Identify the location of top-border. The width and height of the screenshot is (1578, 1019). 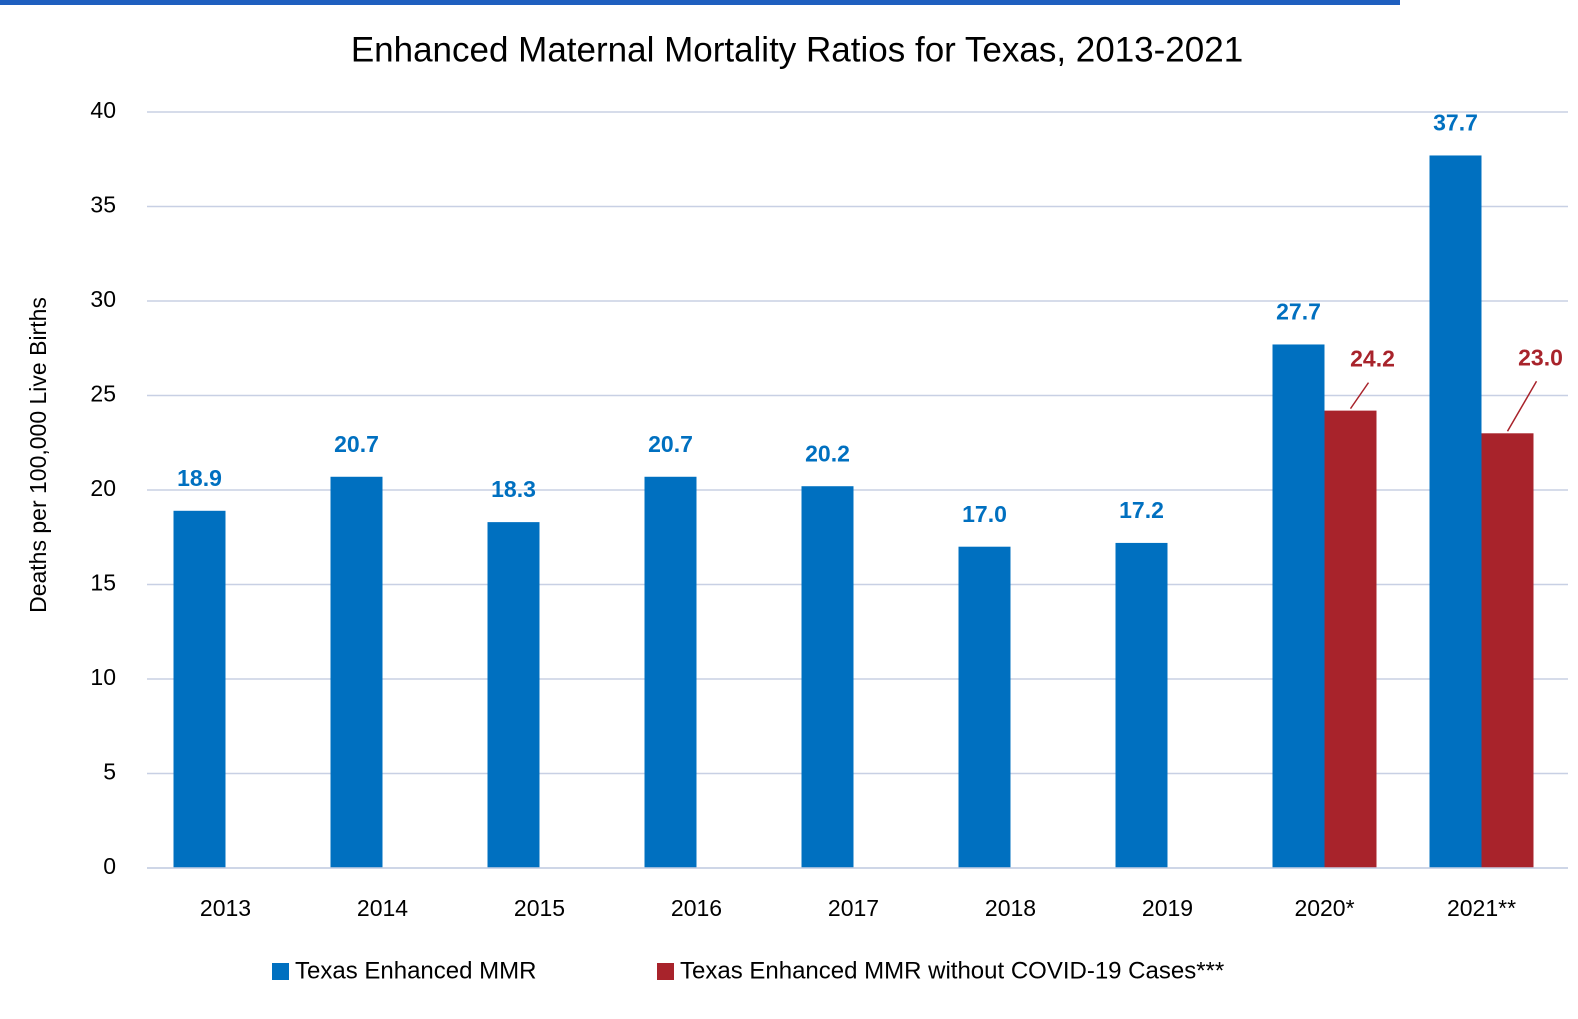
(700, 2).